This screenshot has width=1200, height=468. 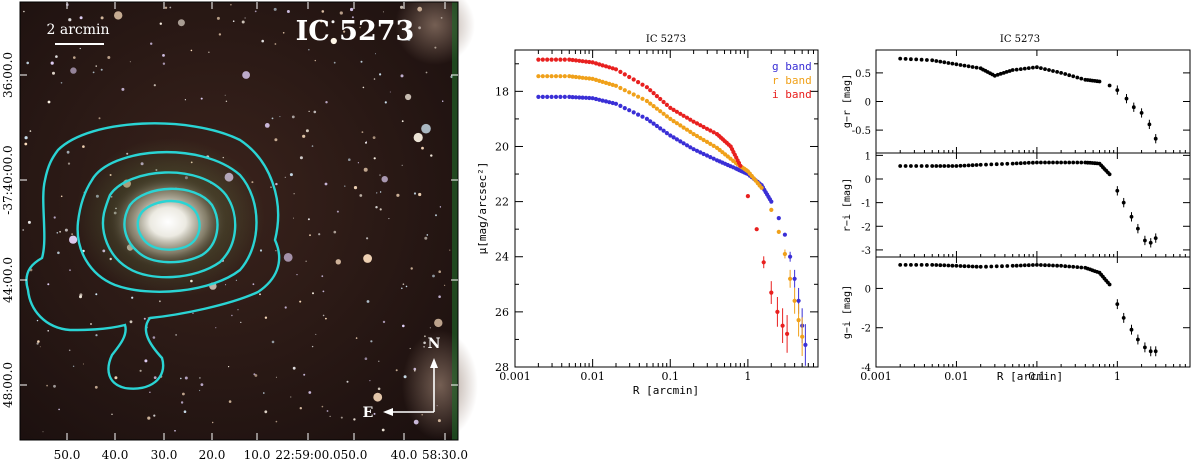 I want to click on contour-outer, so click(x=153, y=256).